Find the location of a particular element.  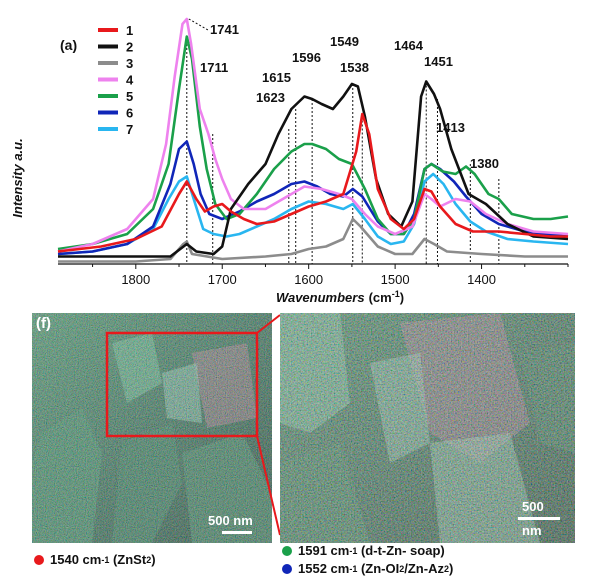

series-legend: 1 23 45 67 is located at coordinates (116, 80).